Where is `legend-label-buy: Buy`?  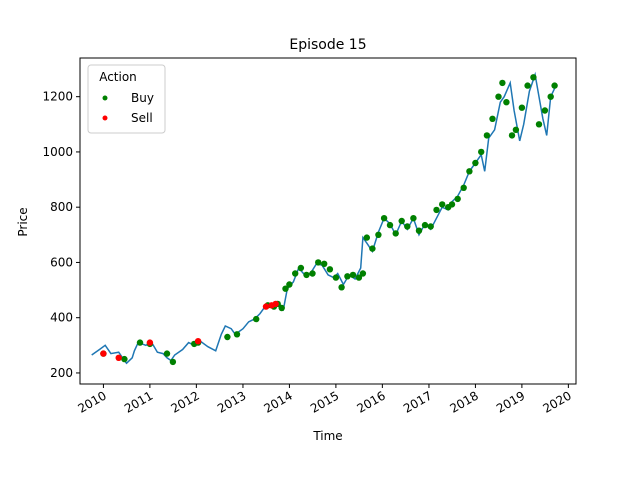 legend-label-buy: Buy is located at coordinates (142, 98).